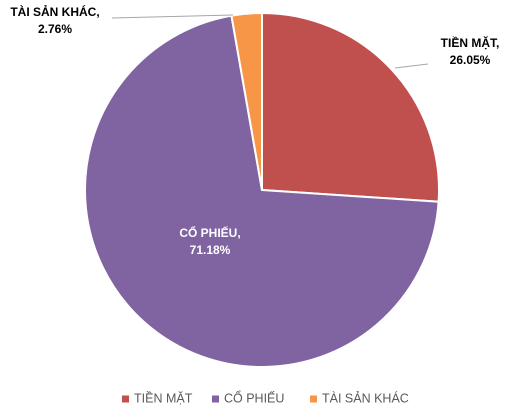  I want to click on label-value: 2.76%, so click(55, 29).